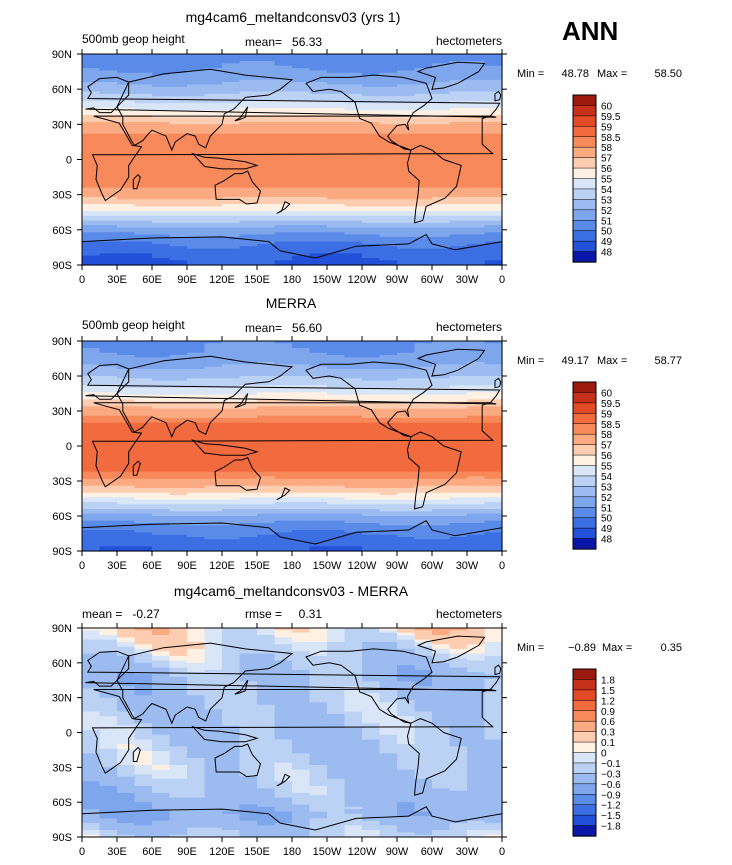 The width and height of the screenshot is (732, 865). What do you see at coordinates (607, 190) in the screenshot?
I see `colorbar-label: 54` at bounding box center [607, 190].